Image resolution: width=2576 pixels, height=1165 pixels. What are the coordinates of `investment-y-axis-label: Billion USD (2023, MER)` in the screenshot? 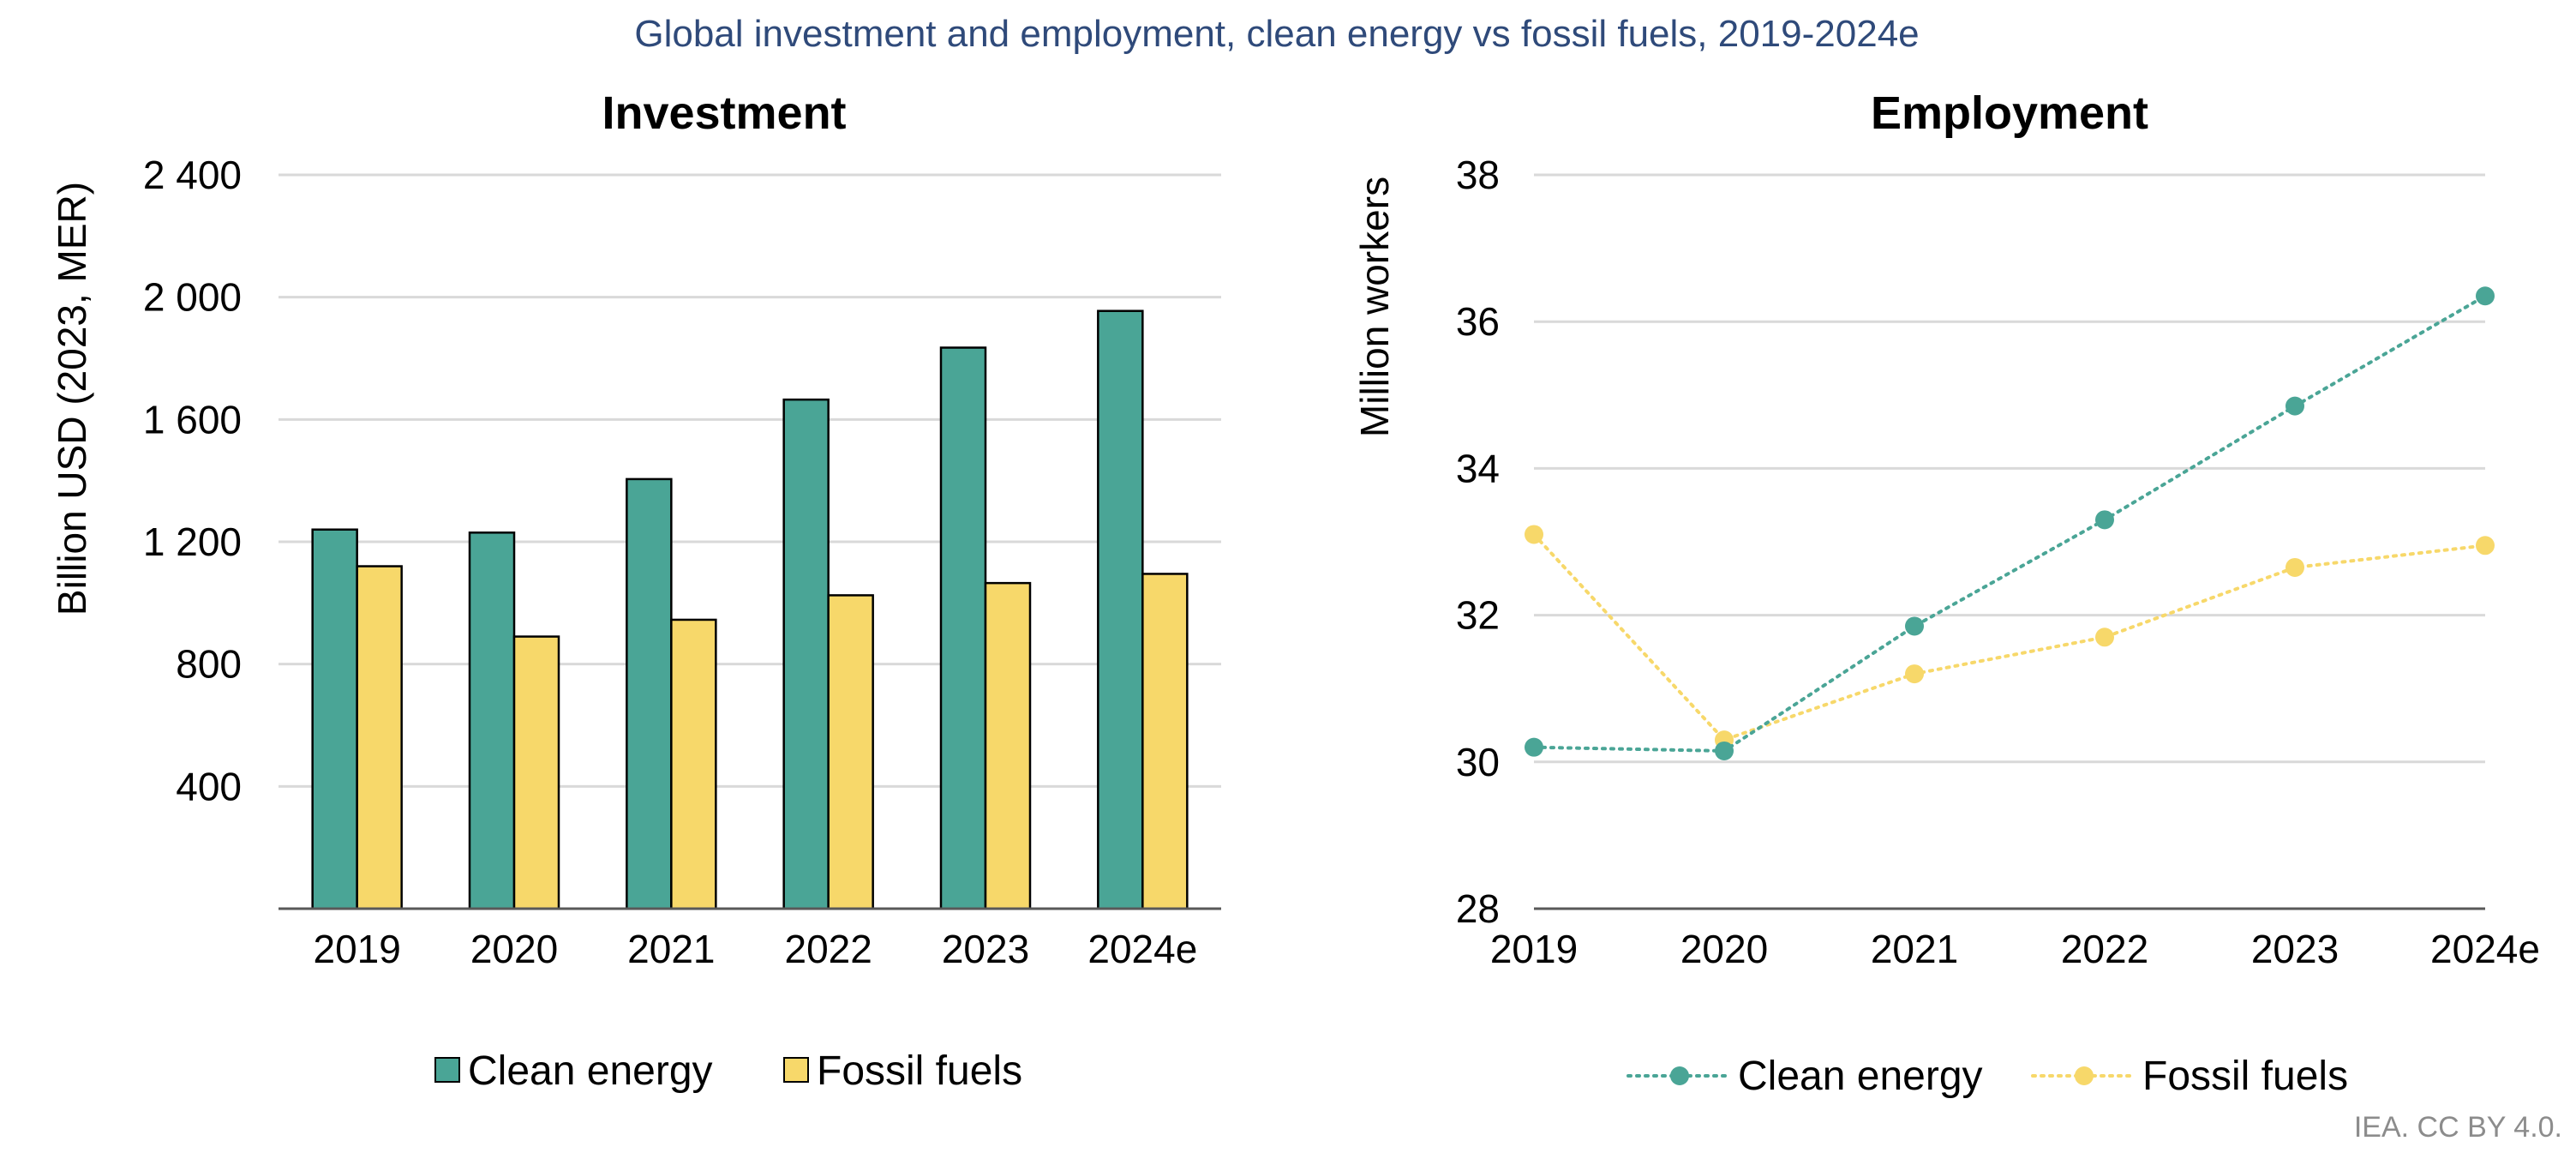 It's located at (72, 399).